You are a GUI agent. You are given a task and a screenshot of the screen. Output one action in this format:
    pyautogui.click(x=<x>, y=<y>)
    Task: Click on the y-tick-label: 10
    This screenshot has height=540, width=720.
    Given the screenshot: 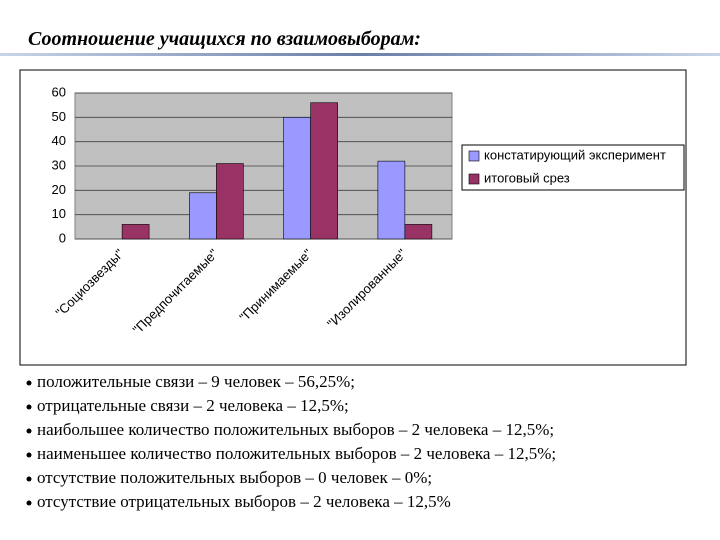 What is the action you would take?
    pyautogui.click(x=59, y=213)
    